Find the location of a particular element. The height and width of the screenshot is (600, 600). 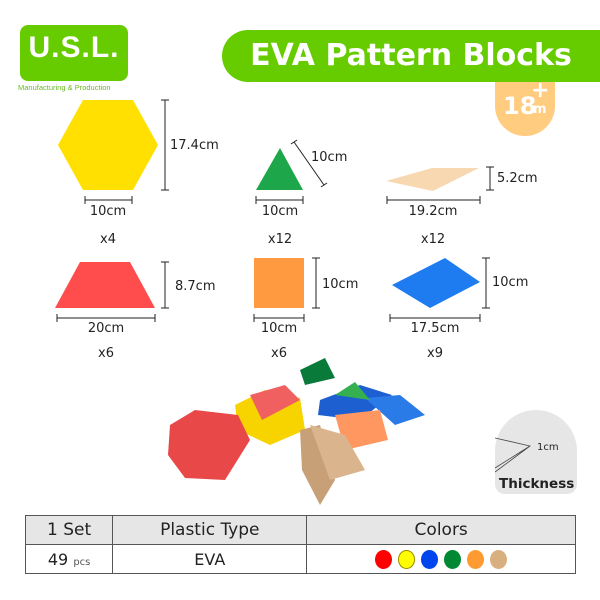

product-photo is located at coordinates (296, 431).